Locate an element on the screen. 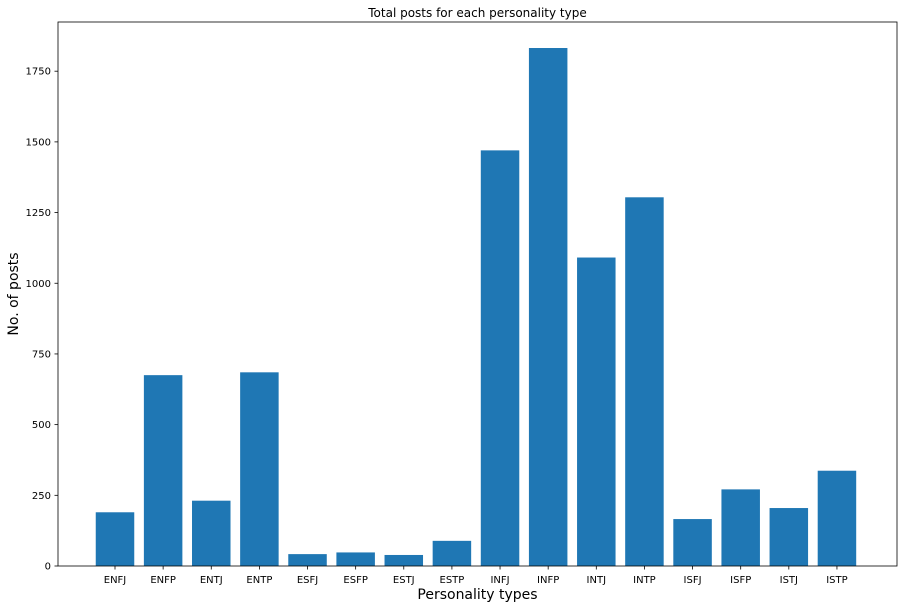 The width and height of the screenshot is (901, 608). x-tick-label: ESFP is located at coordinates (355, 580).